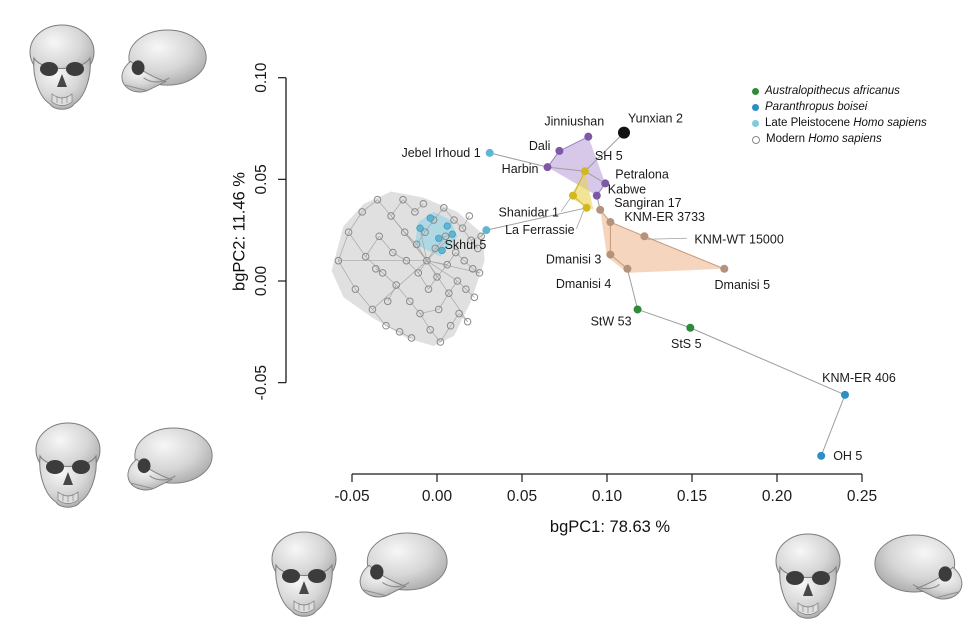 This screenshot has height=628, width=975. Describe the element at coordinates (574, 260) in the screenshot. I see `specimen-label-dmanisi-3: Dmanisi 3` at that location.